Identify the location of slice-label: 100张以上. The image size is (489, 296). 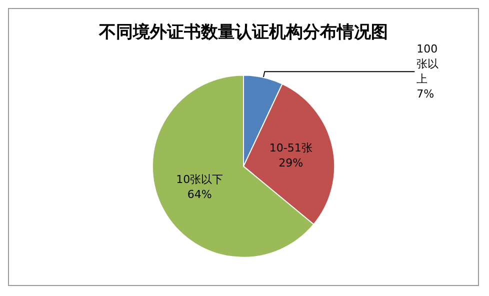
(427, 64).